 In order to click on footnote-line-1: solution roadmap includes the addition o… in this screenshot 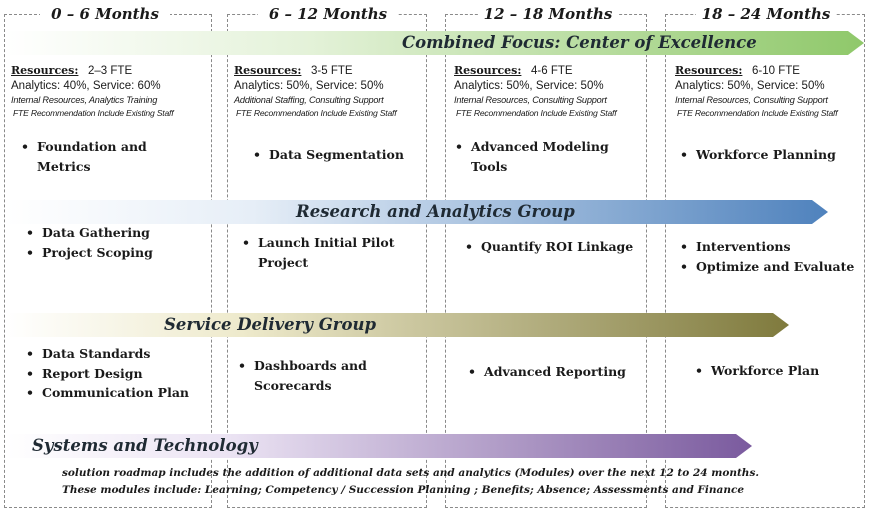, I will do `click(411, 473)`.